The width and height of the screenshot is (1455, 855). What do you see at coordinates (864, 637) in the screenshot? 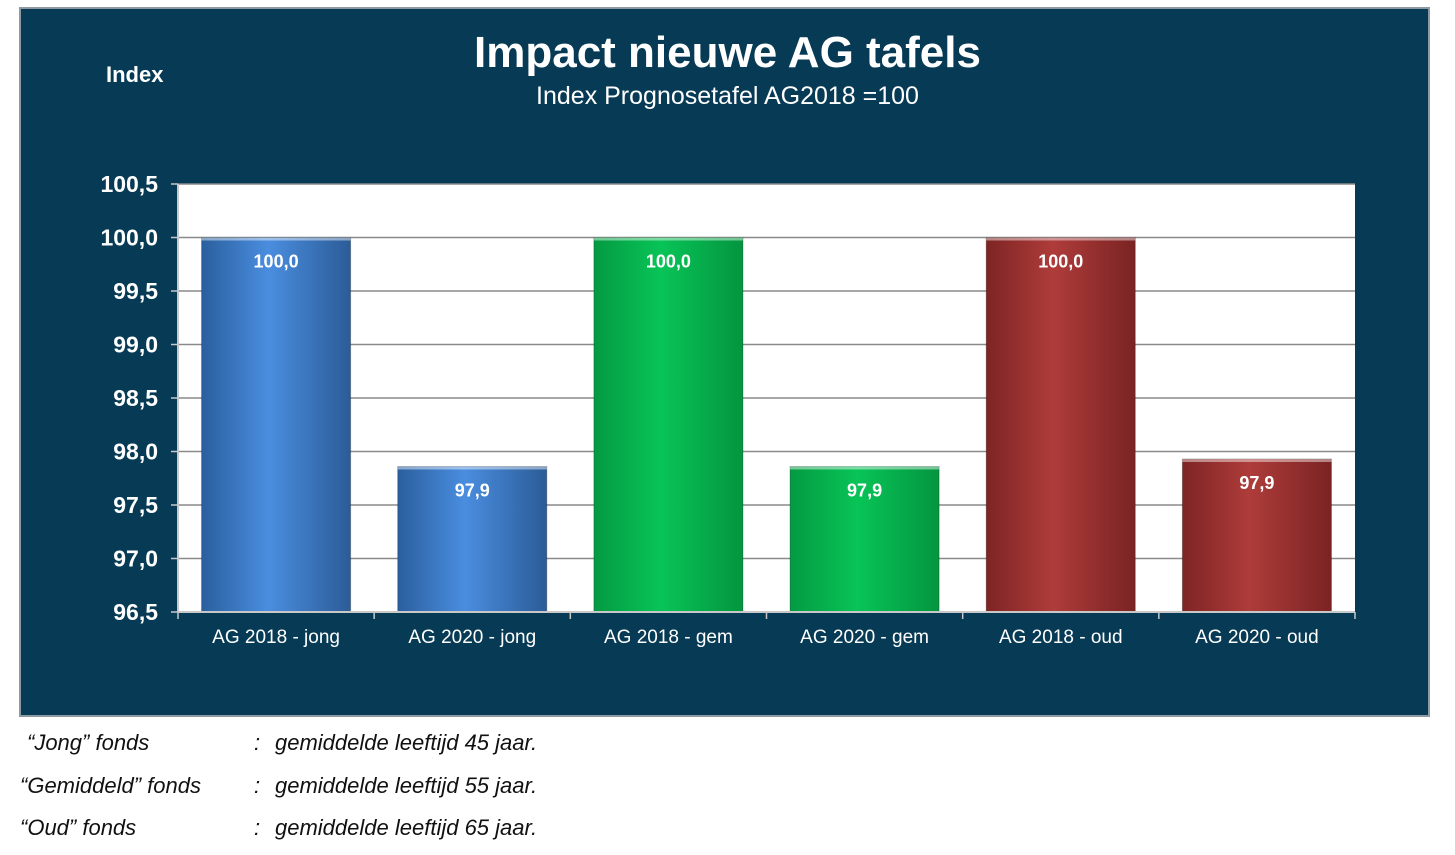
I see `x-tick-label: AG 2020 - gem` at bounding box center [864, 637].